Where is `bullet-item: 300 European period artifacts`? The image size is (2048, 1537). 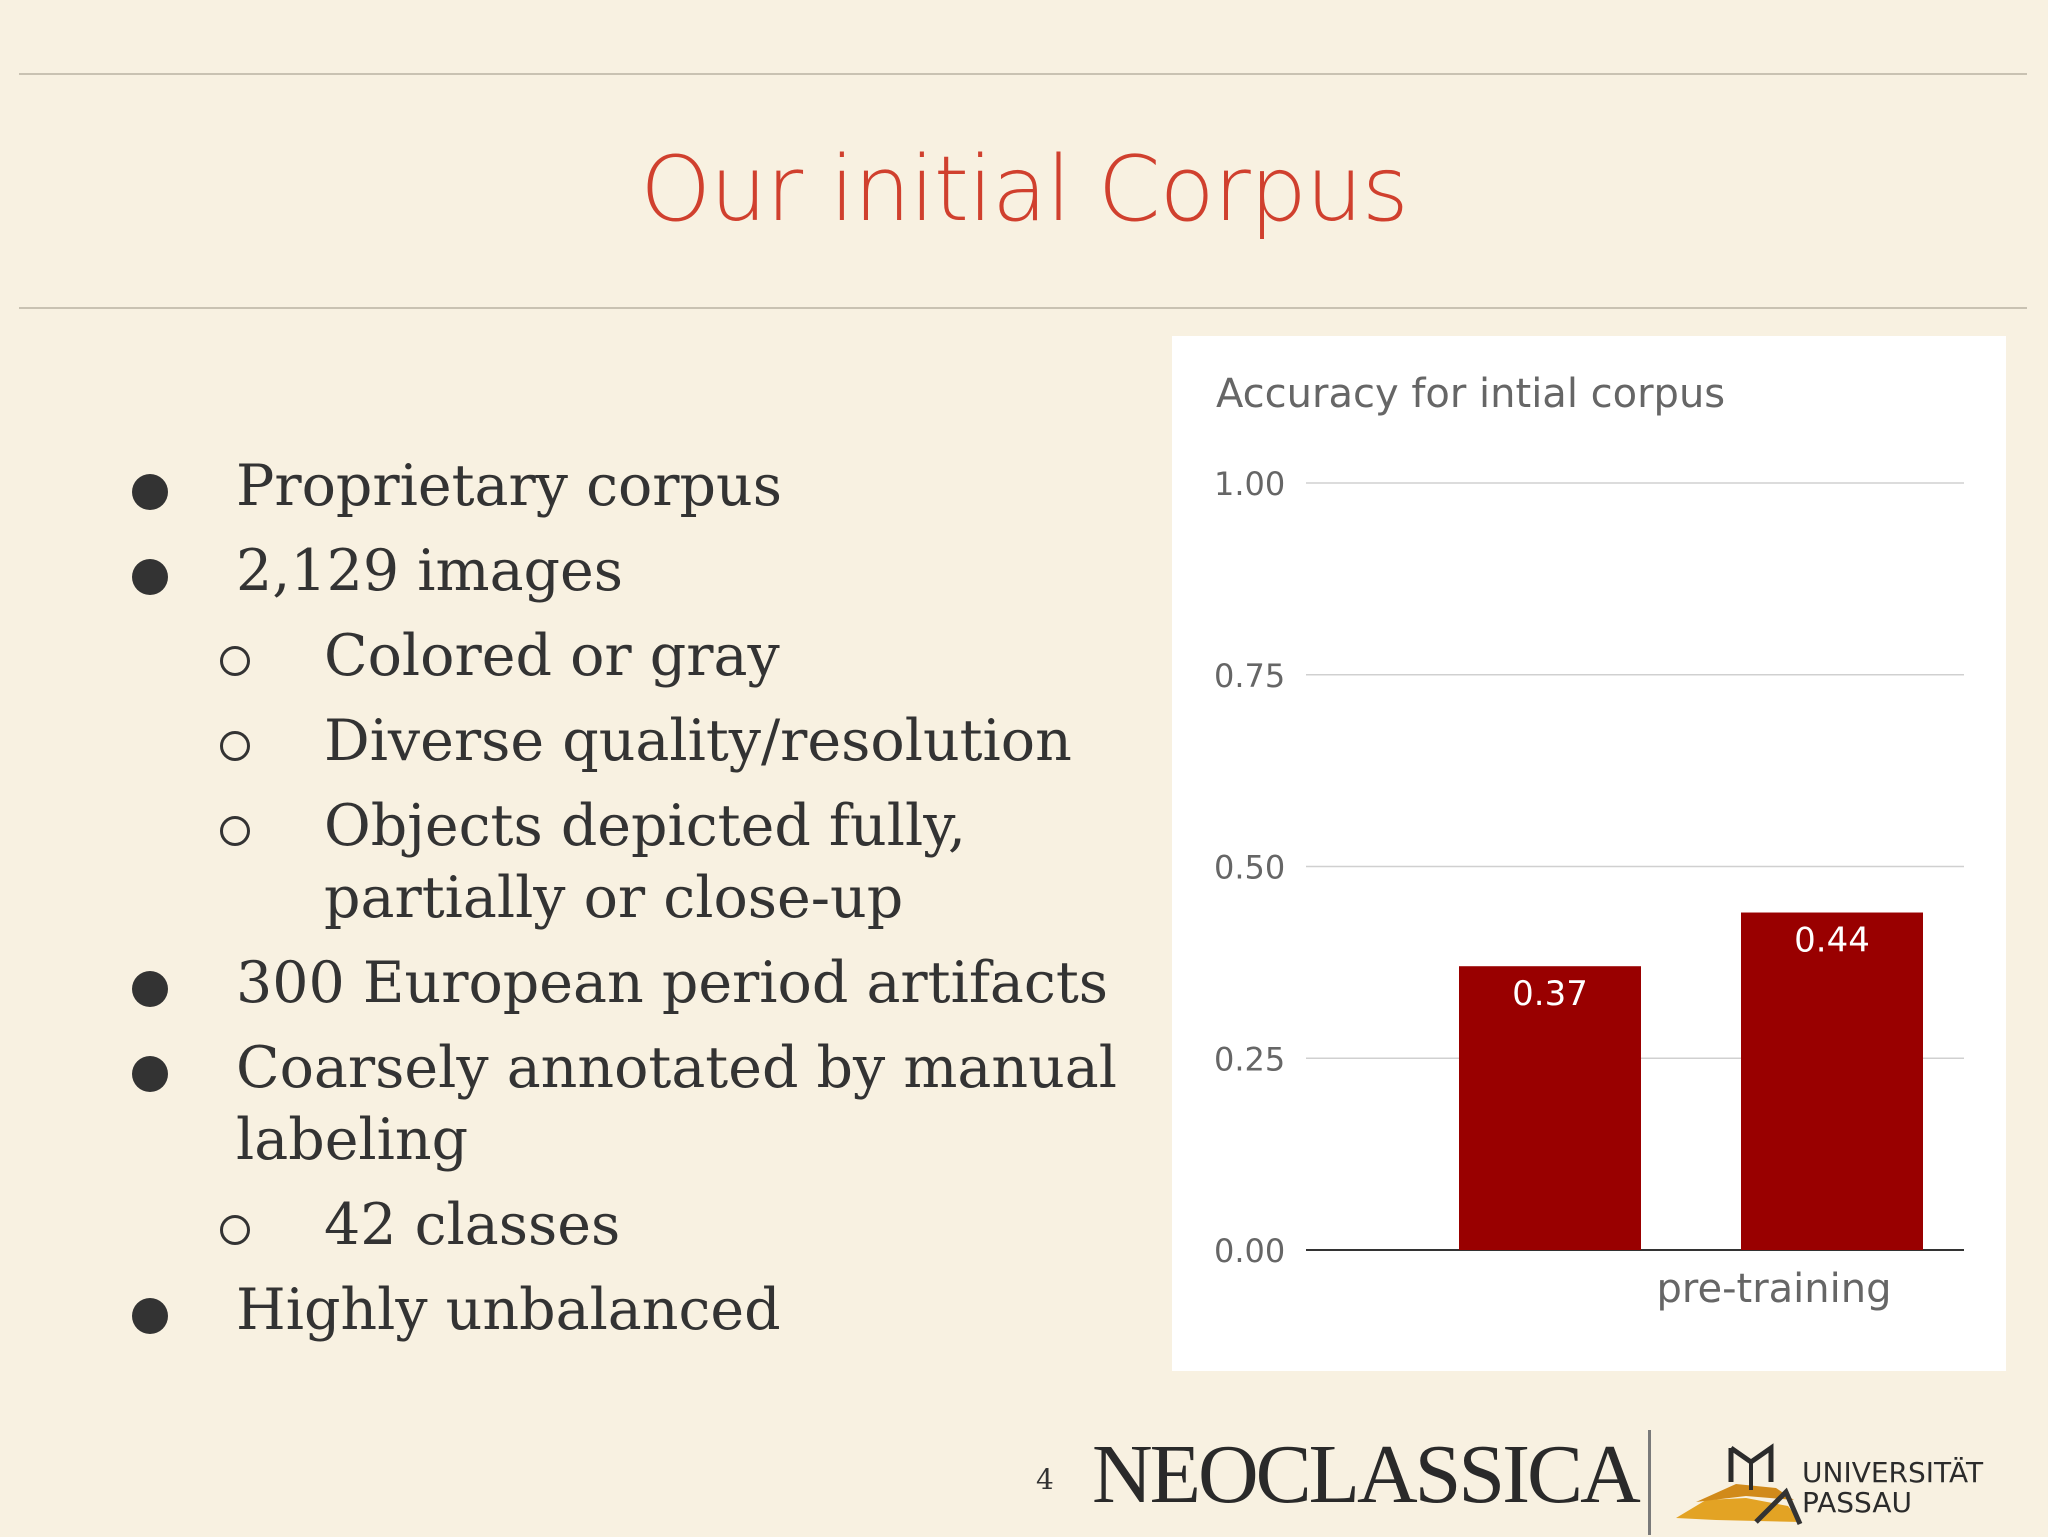 bullet-item: 300 European period artifacts is located at coordinates (635, 983).